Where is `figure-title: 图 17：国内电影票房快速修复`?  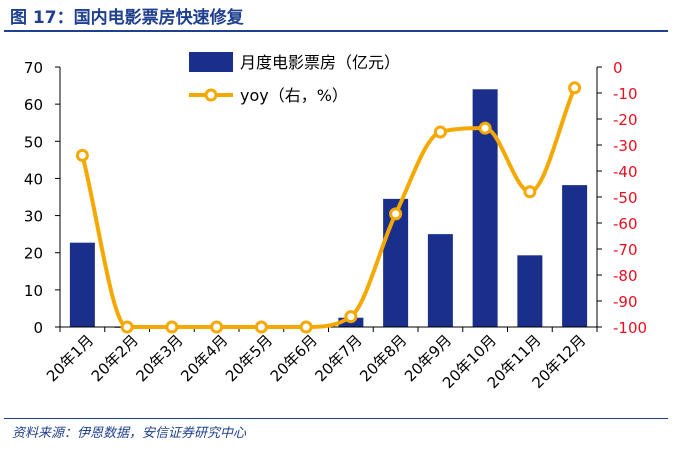 figure-title: 图 17：国内电影票房快速修复 is located at coordinates (127, 18).